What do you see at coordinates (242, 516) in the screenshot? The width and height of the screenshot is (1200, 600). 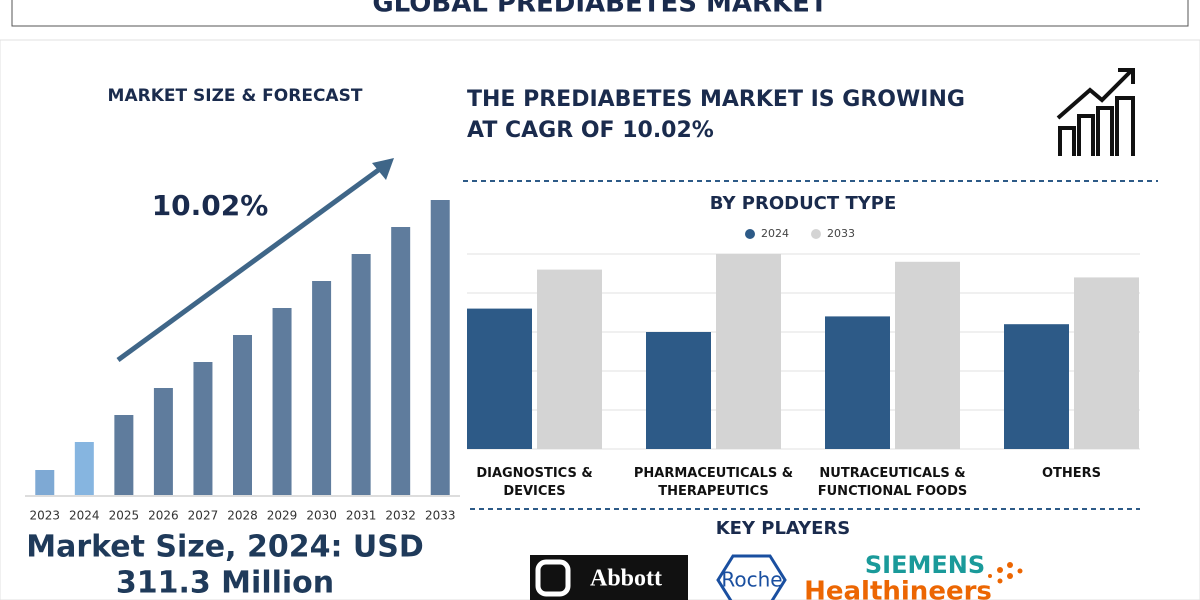 I see `x-tick-label: 2028` at bounding box center [242, 516].